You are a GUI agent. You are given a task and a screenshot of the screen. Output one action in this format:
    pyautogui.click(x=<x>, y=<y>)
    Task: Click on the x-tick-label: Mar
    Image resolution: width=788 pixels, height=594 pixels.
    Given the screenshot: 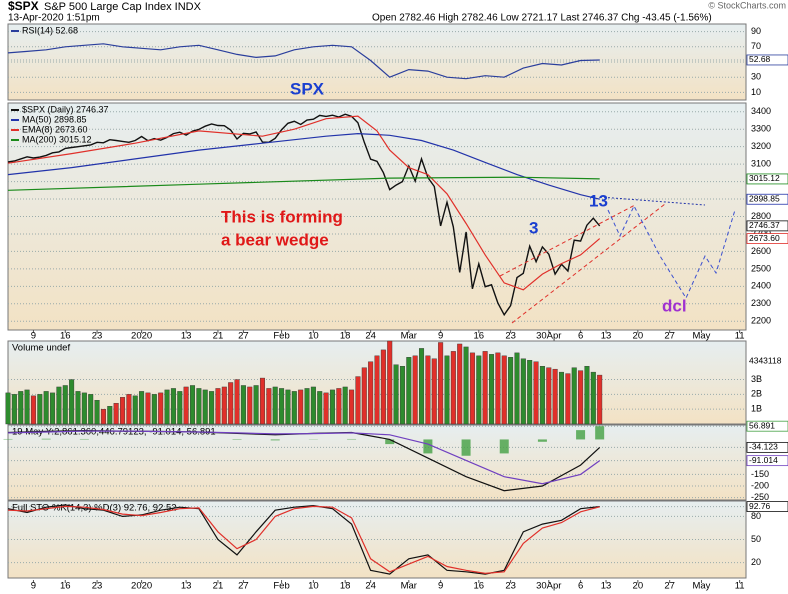 What is the action you would take?
    pyautogui.click(x=409, y=336)
    